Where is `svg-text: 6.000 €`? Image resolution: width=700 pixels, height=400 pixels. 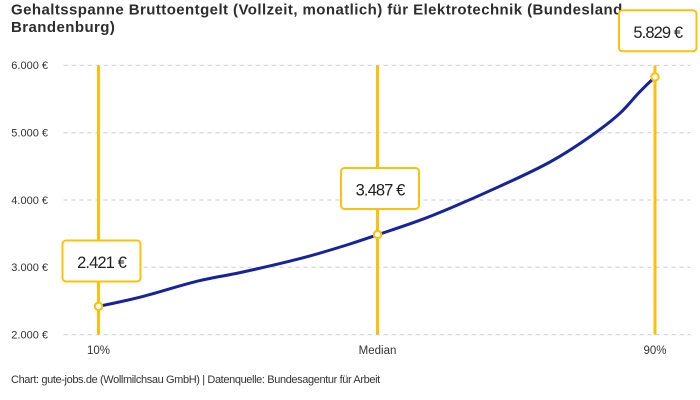 svg-text: 6.000 € is located at coordinates (29, 66).